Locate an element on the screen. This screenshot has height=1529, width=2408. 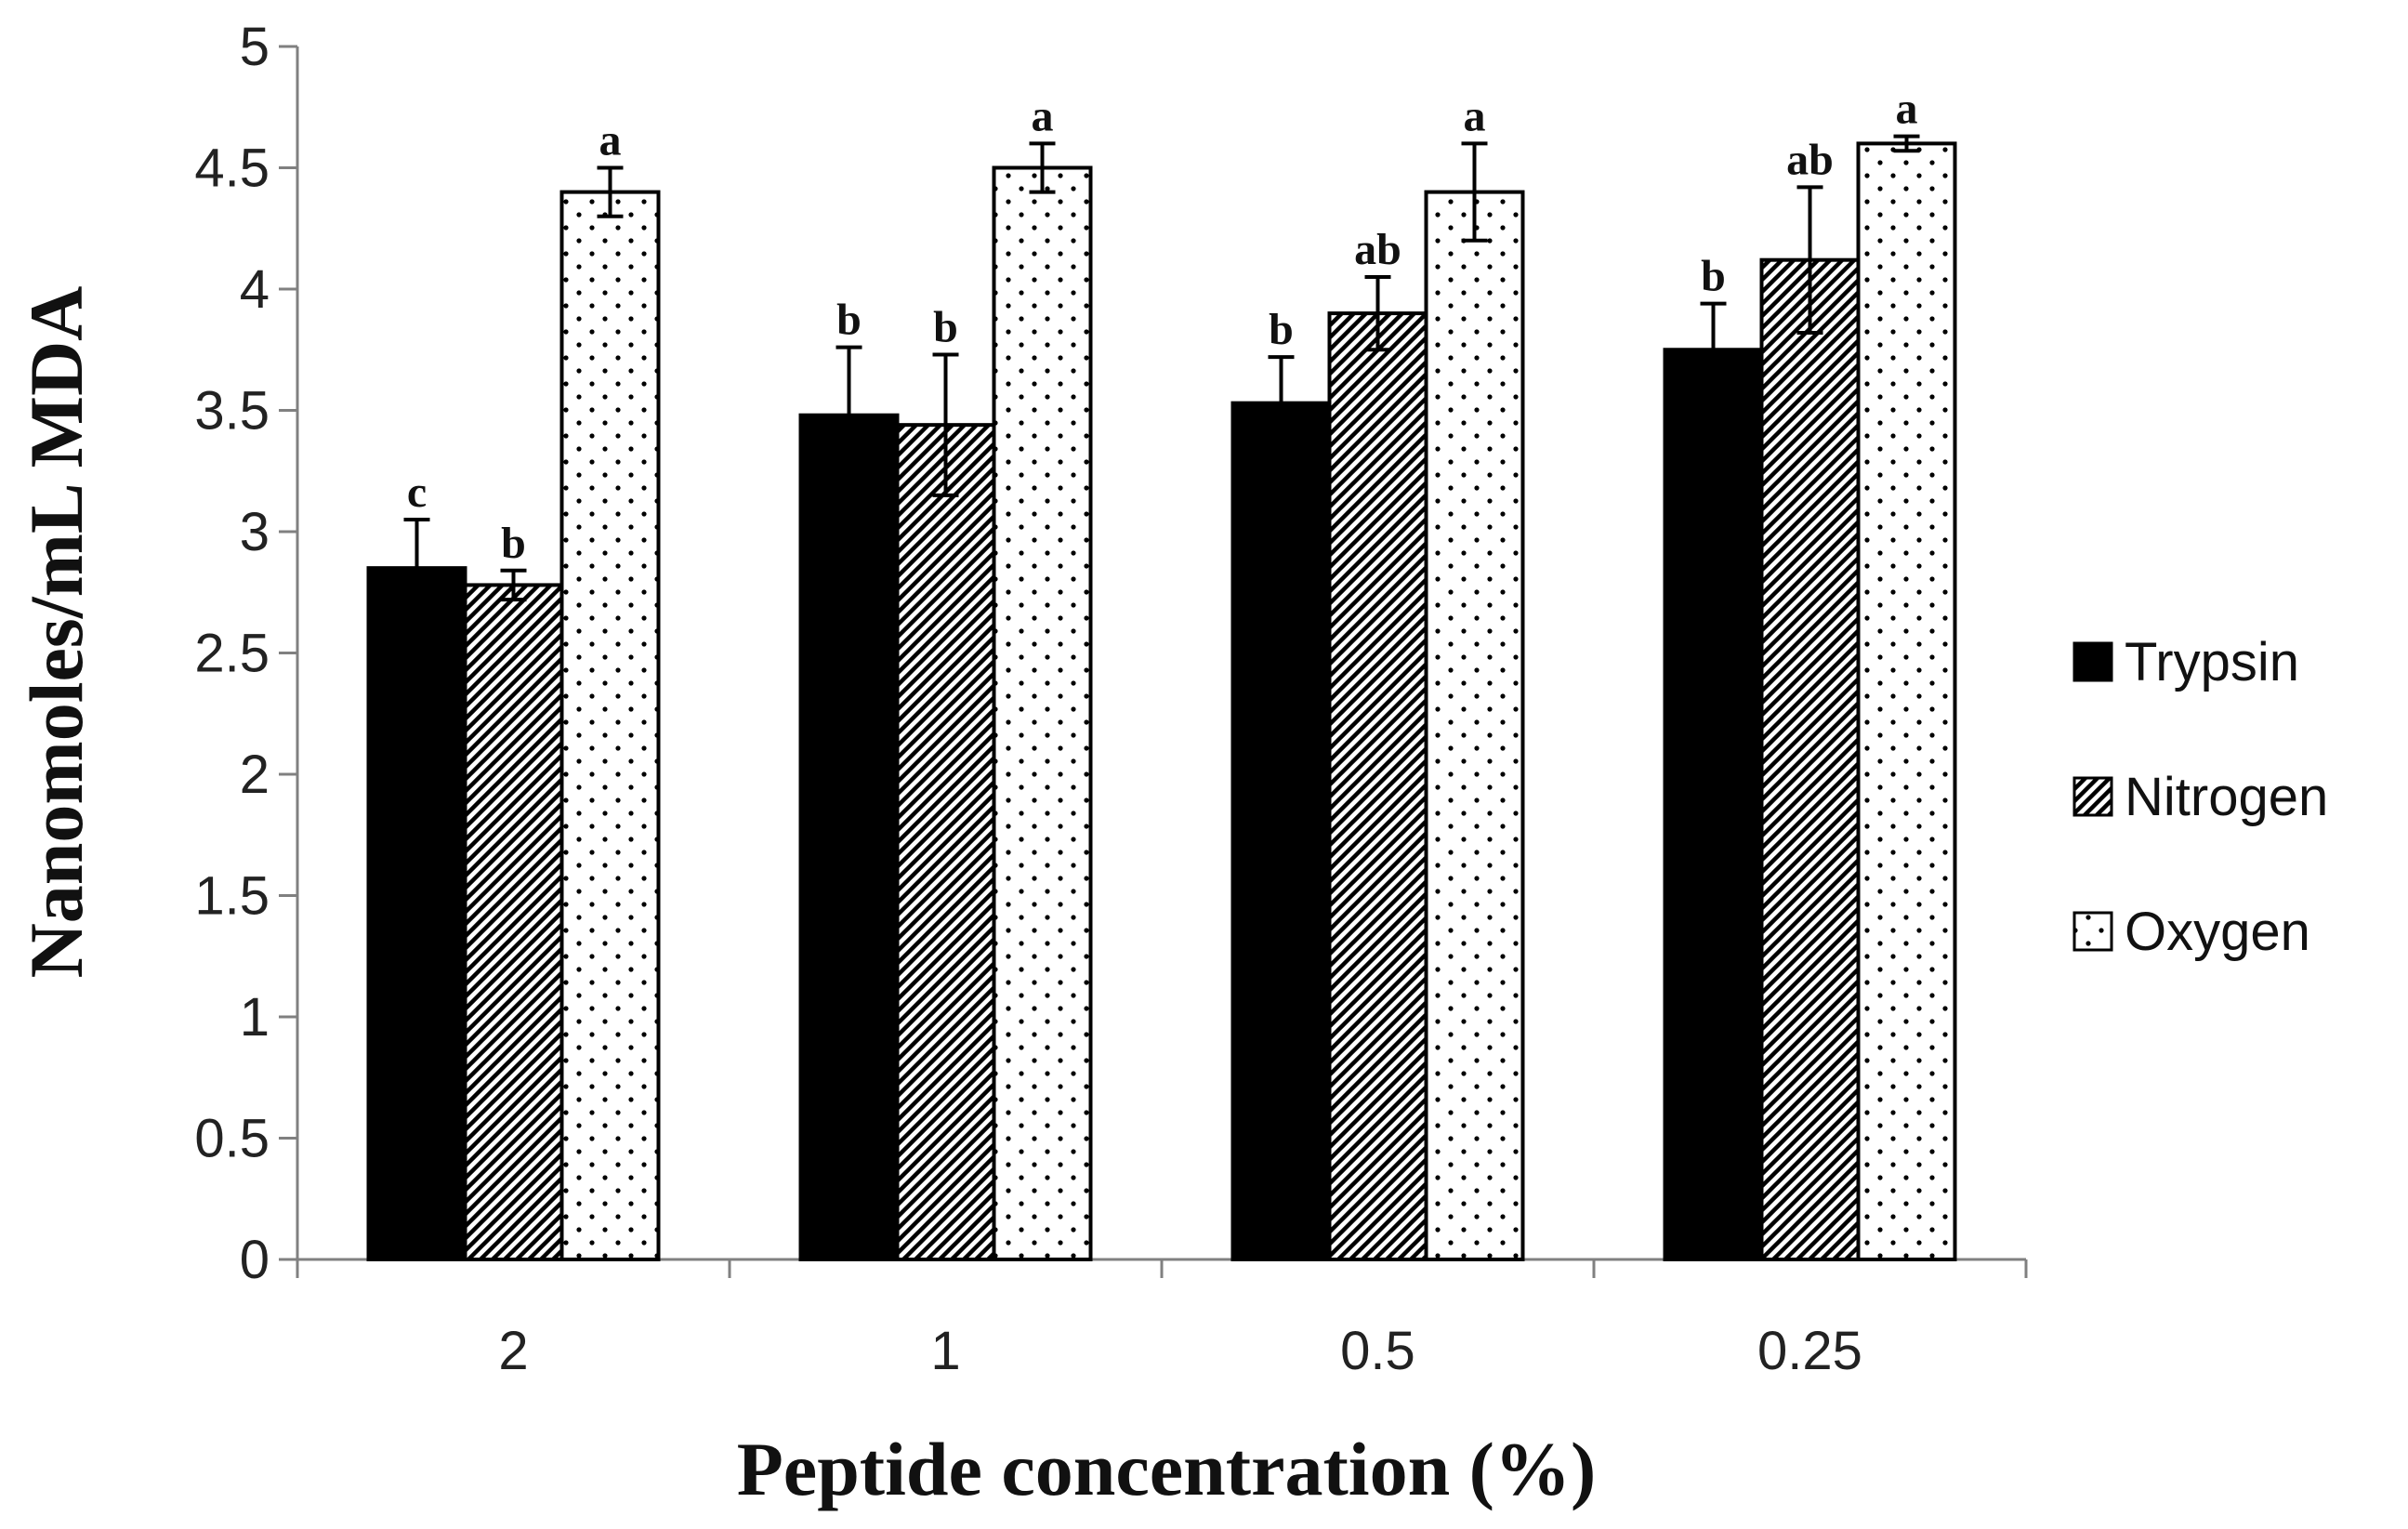
y-tick-label: 1 is located at coordinates (255, 1017).